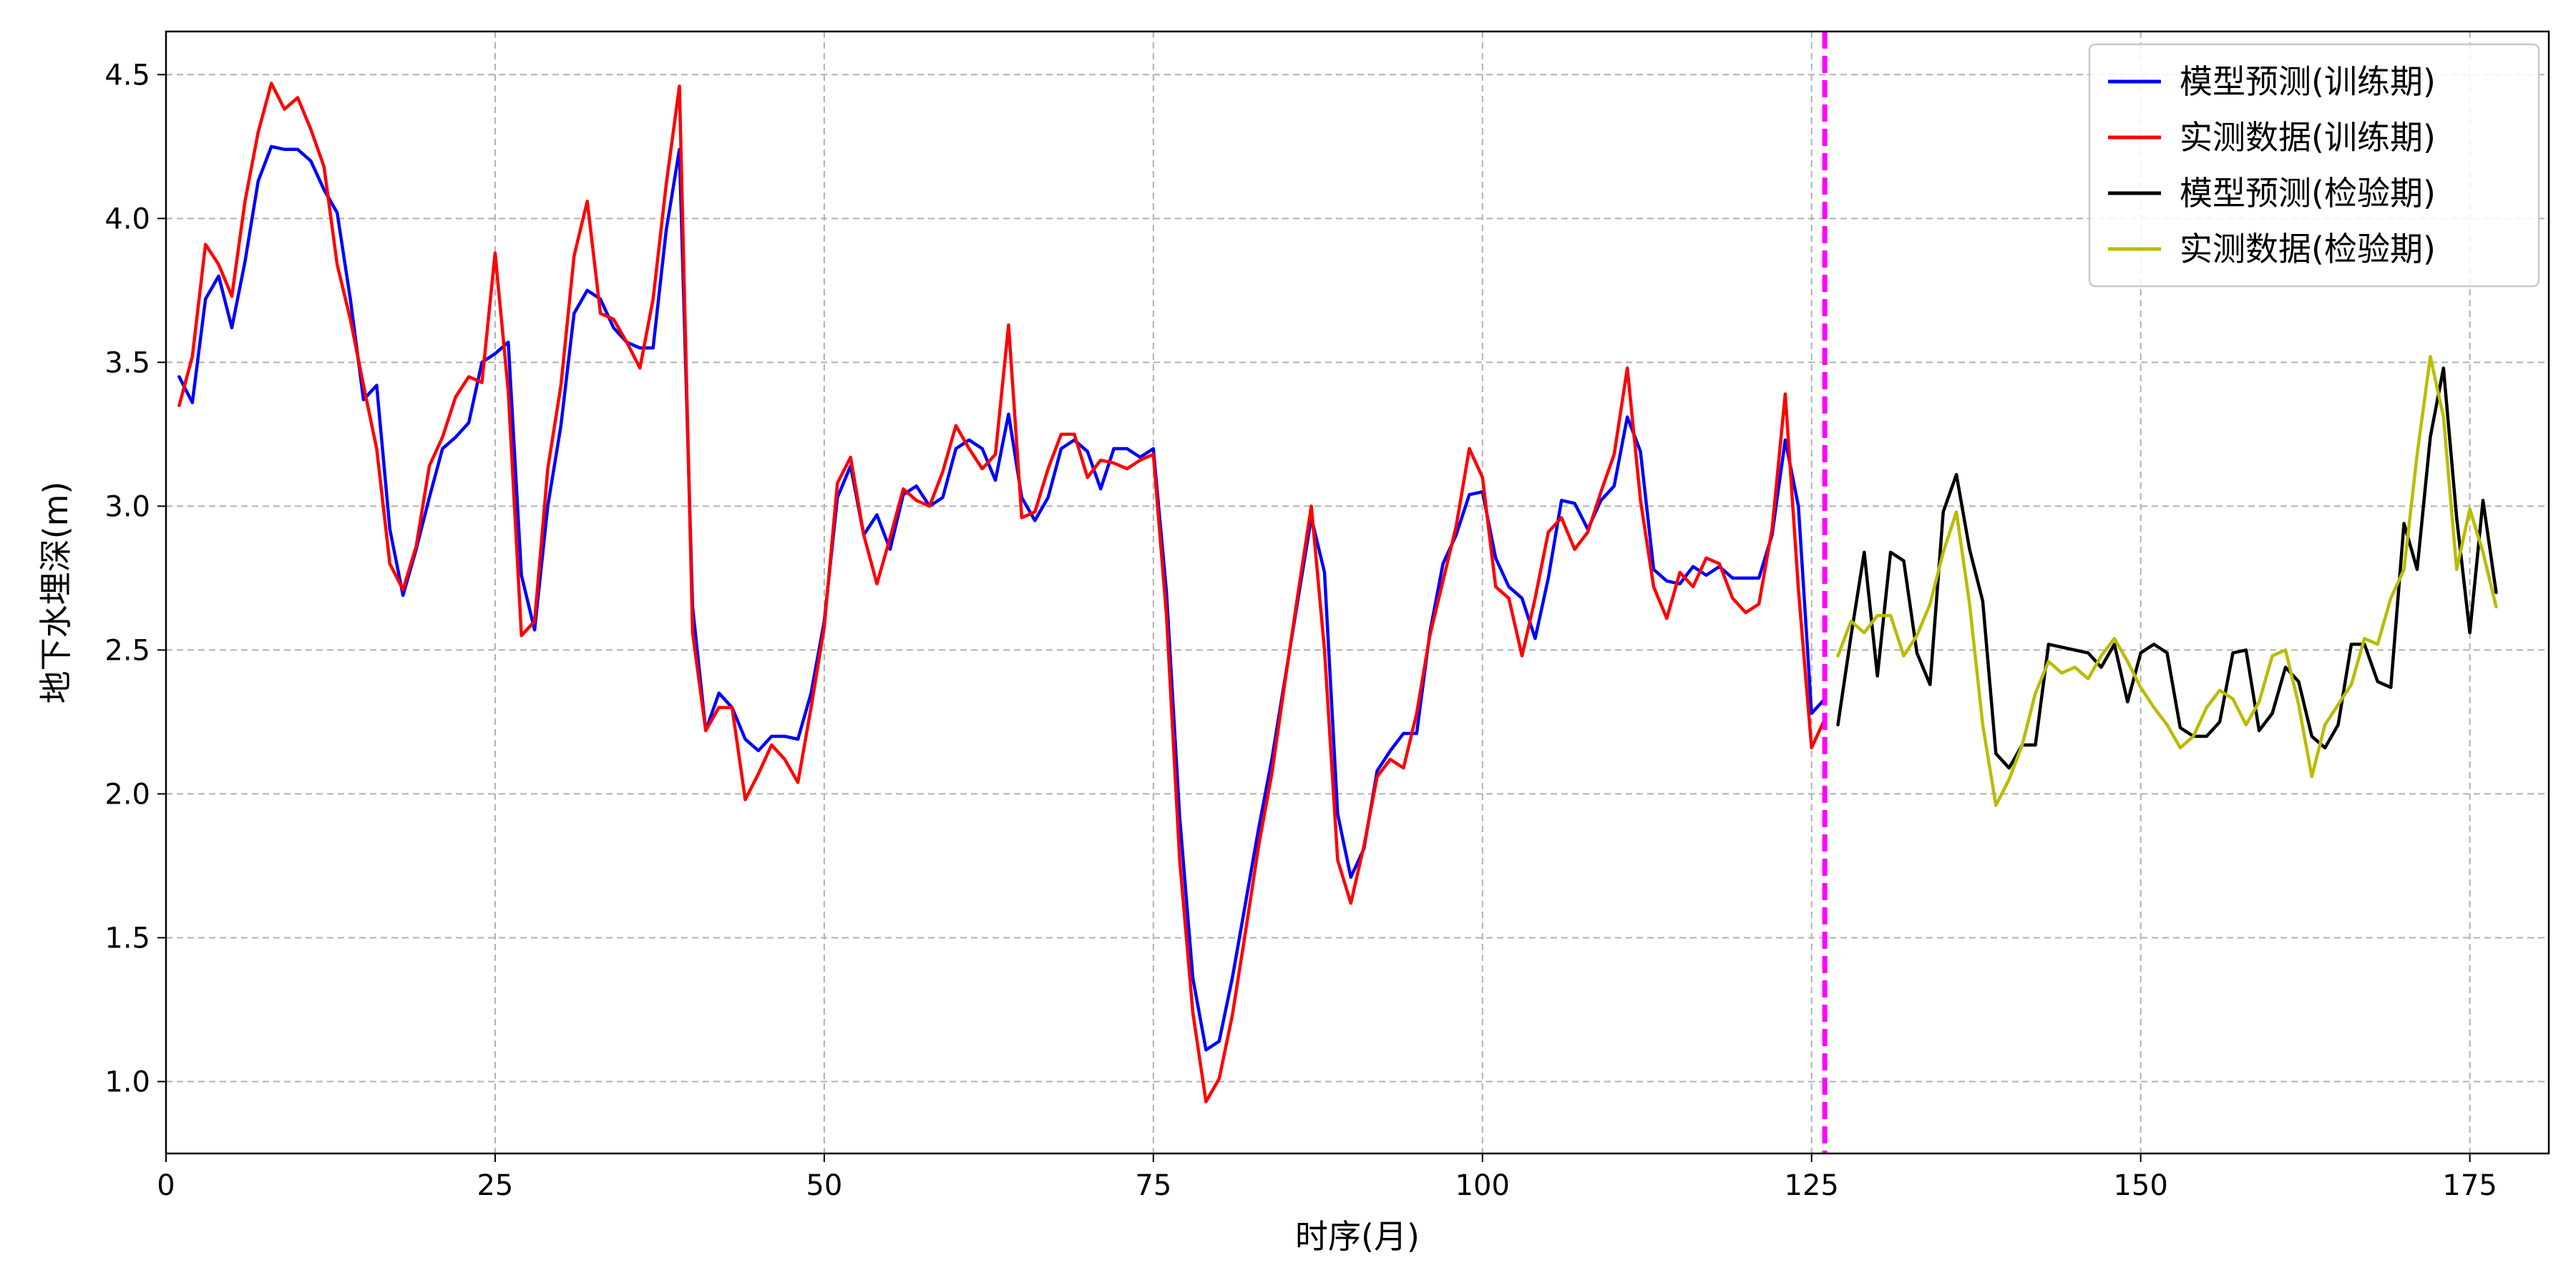  What do you see at coordinates (127, 1081) in the screenshot?
I see `y-tick-label: 1.0` at bounding box center [127, 1081].